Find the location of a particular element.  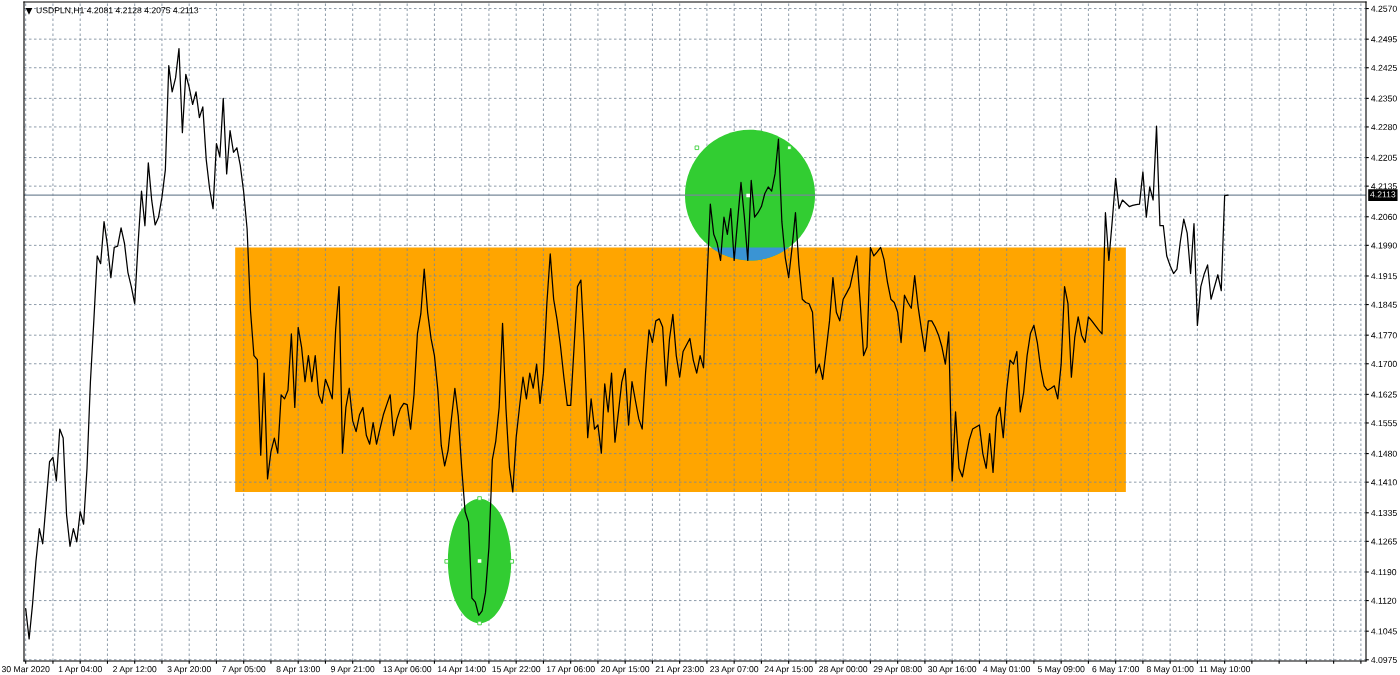

y-tick-label: 4.1990 is located at coordinates (1384, 245).